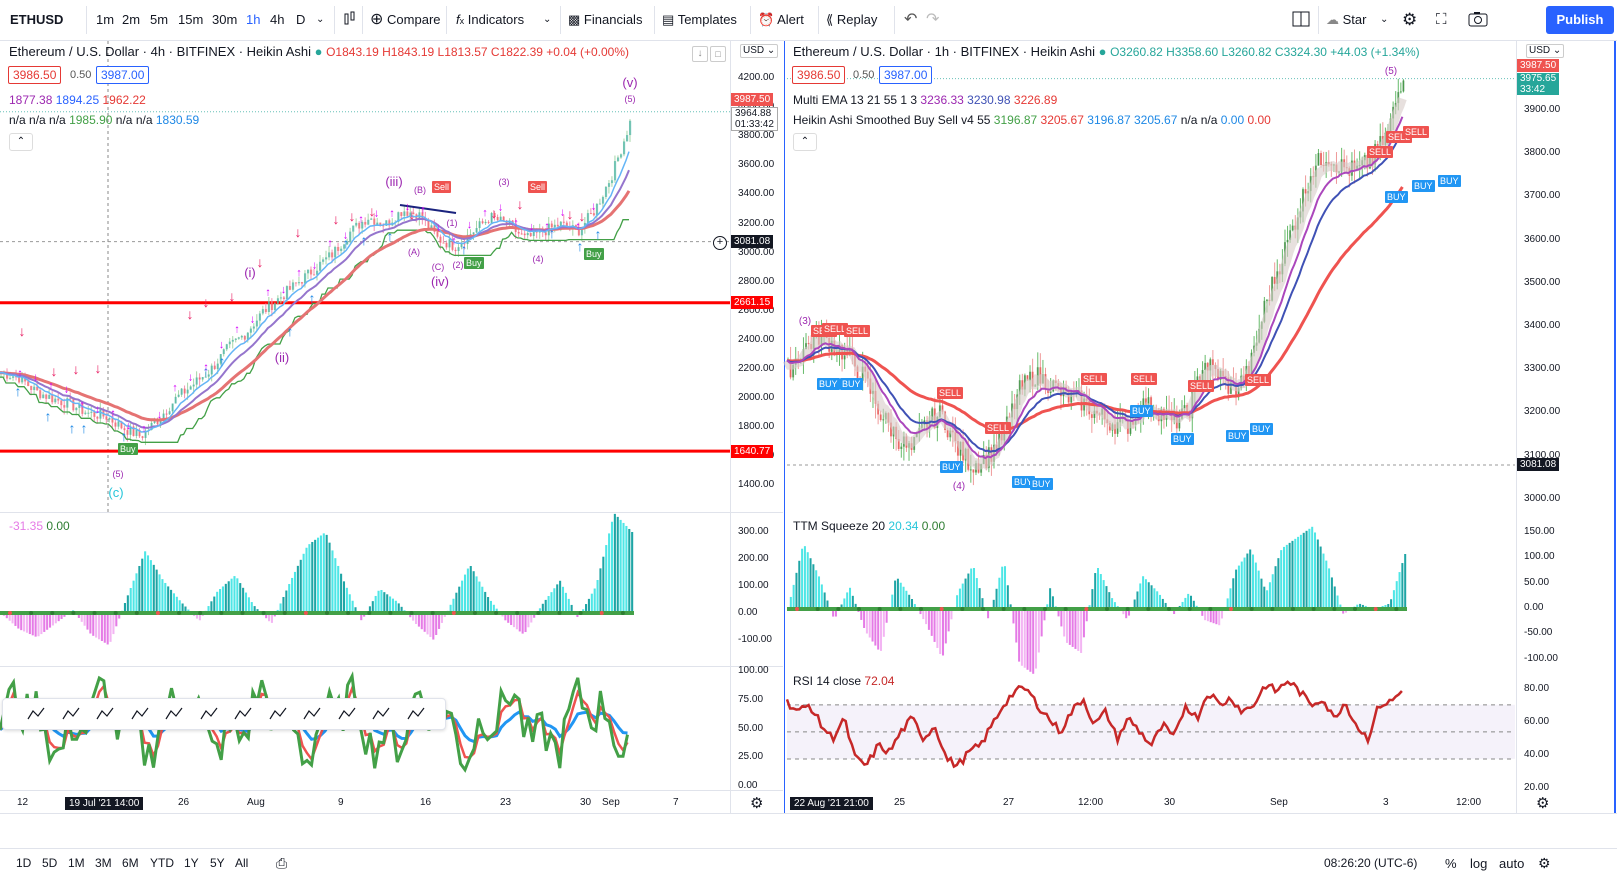 This screenshot has width=1617, height=878. What do you see at coordinates (122, 75) in the screenshot?
I see `left-ask-price: 3987.00` at bounding box center [122, 75].